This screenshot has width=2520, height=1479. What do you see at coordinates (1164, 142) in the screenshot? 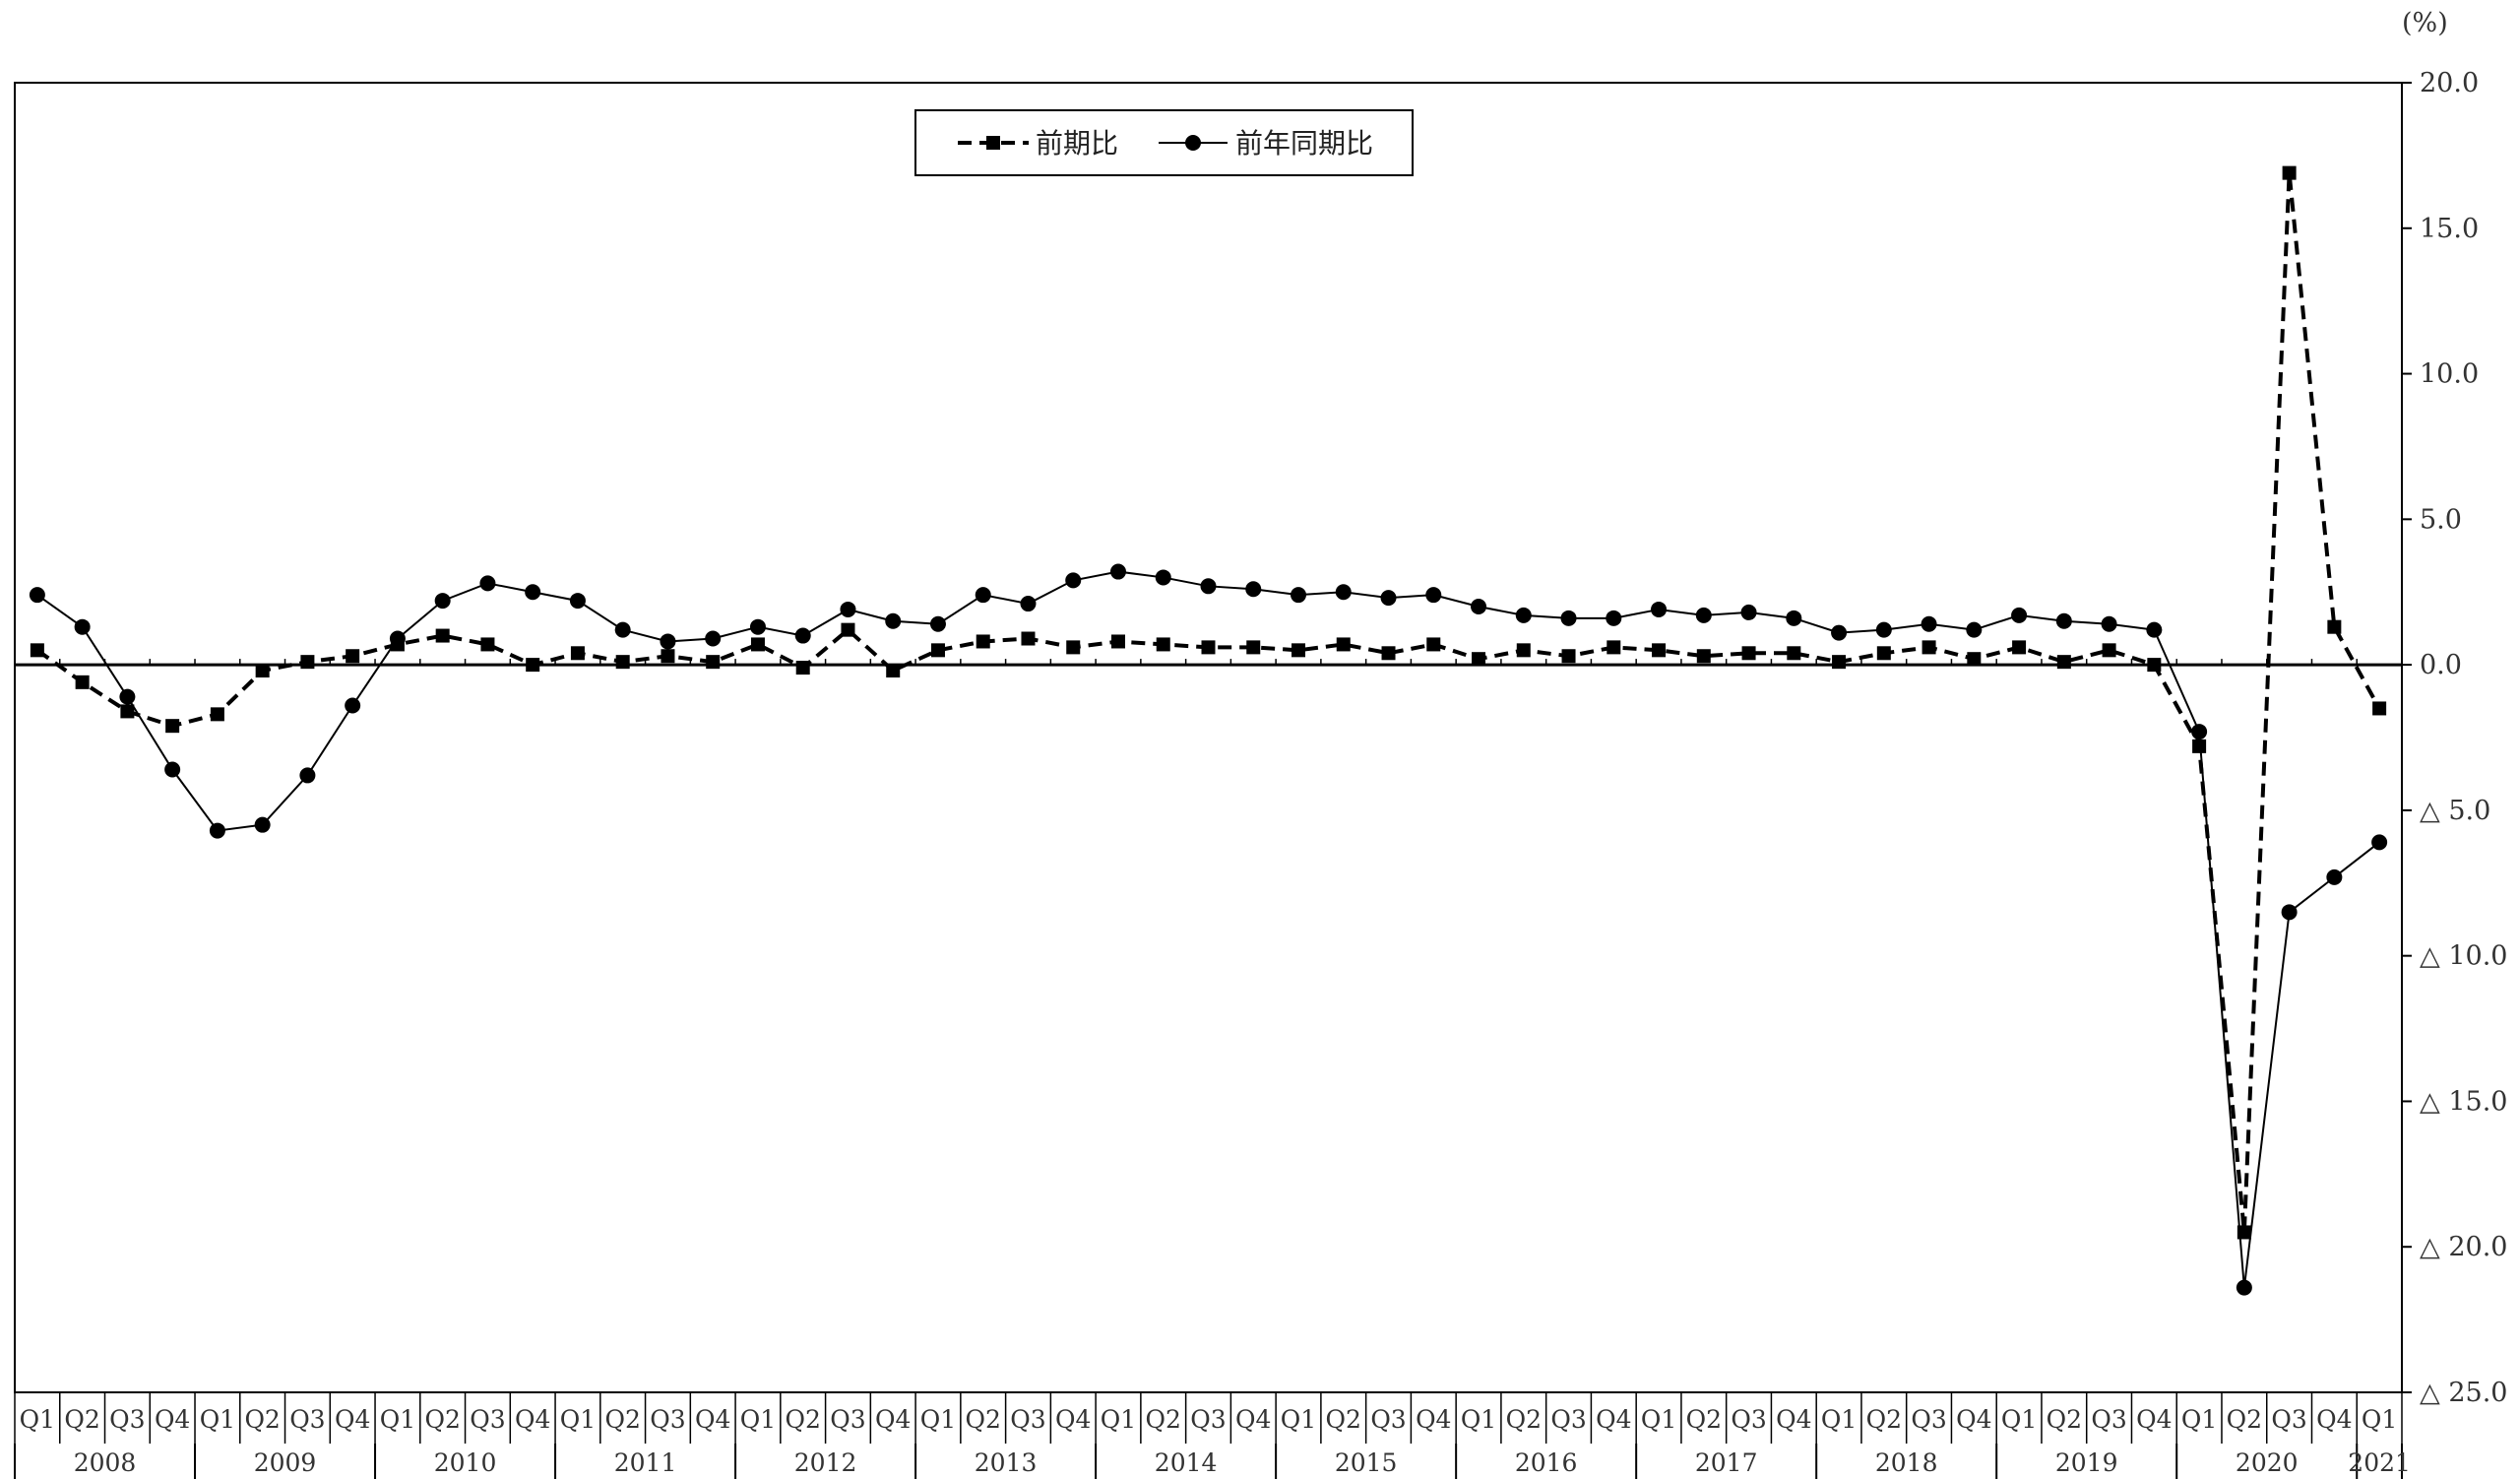
I see `legend: 前期比 前年同期比` at bounding box center [1164, 142].